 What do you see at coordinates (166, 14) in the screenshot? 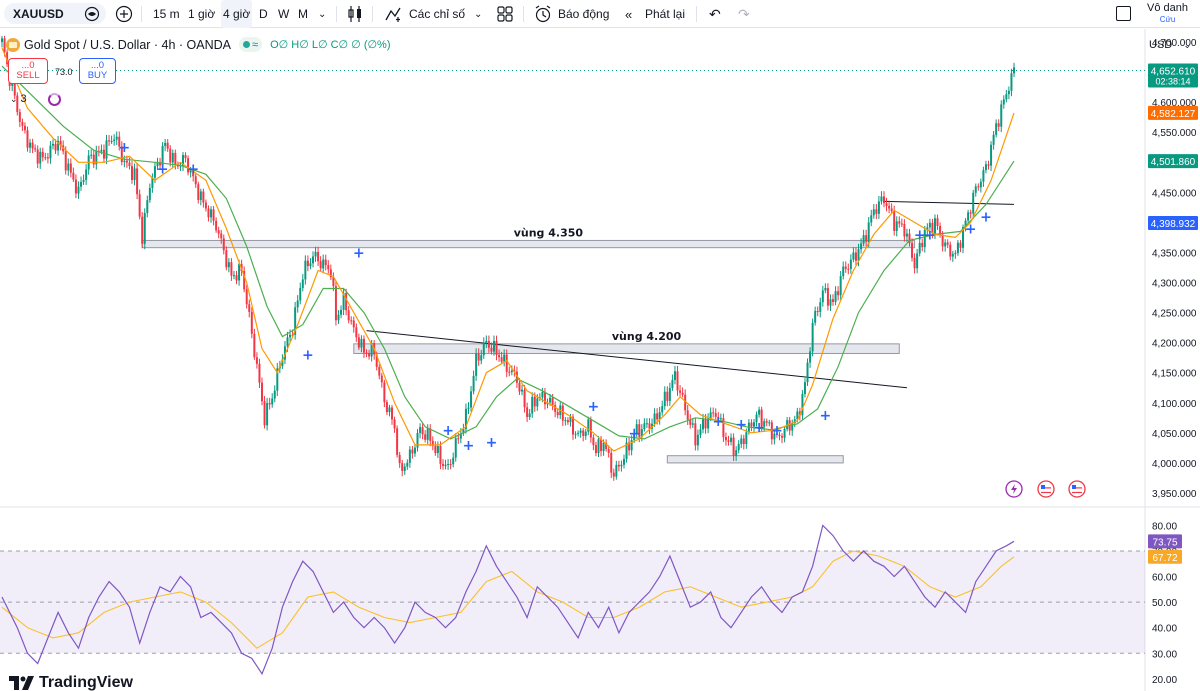
I see `interval-15m: 15 m` at bounding box center [166, 14].